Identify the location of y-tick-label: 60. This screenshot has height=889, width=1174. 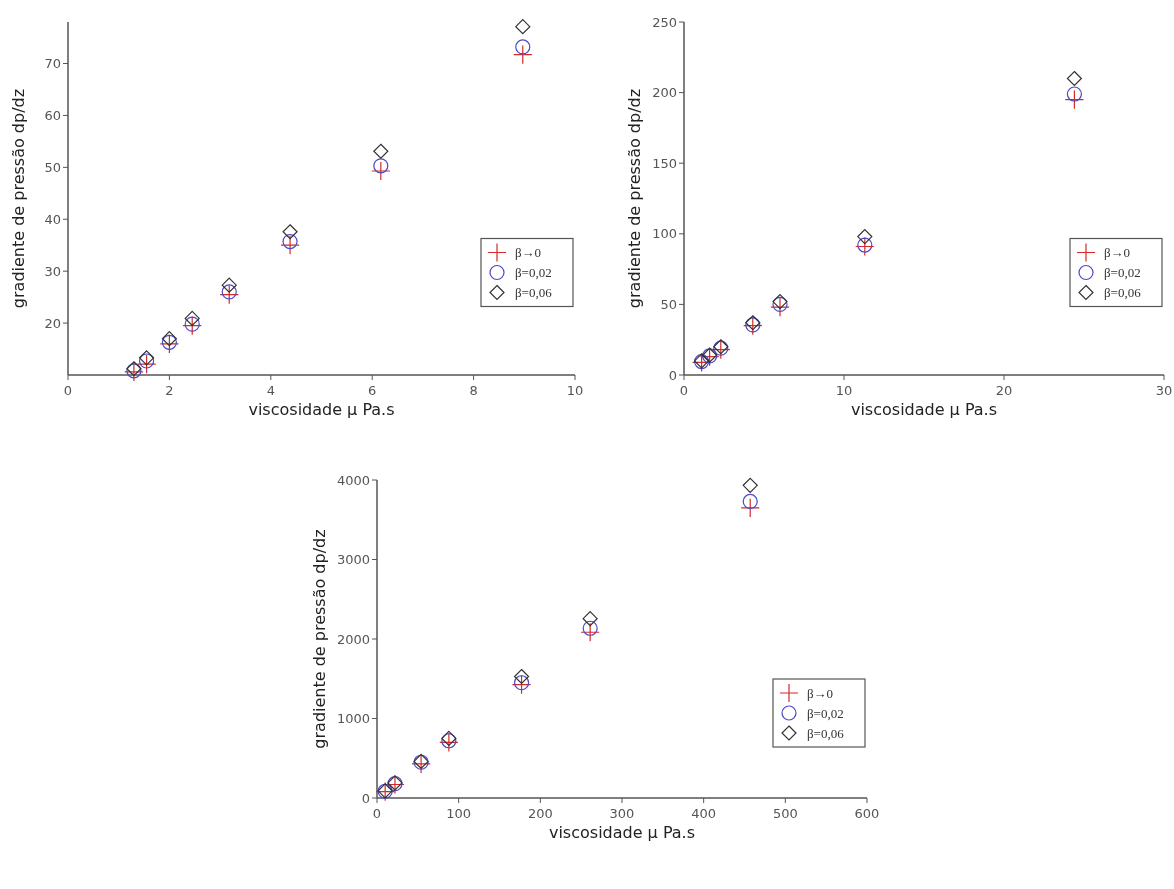
(52, 115).